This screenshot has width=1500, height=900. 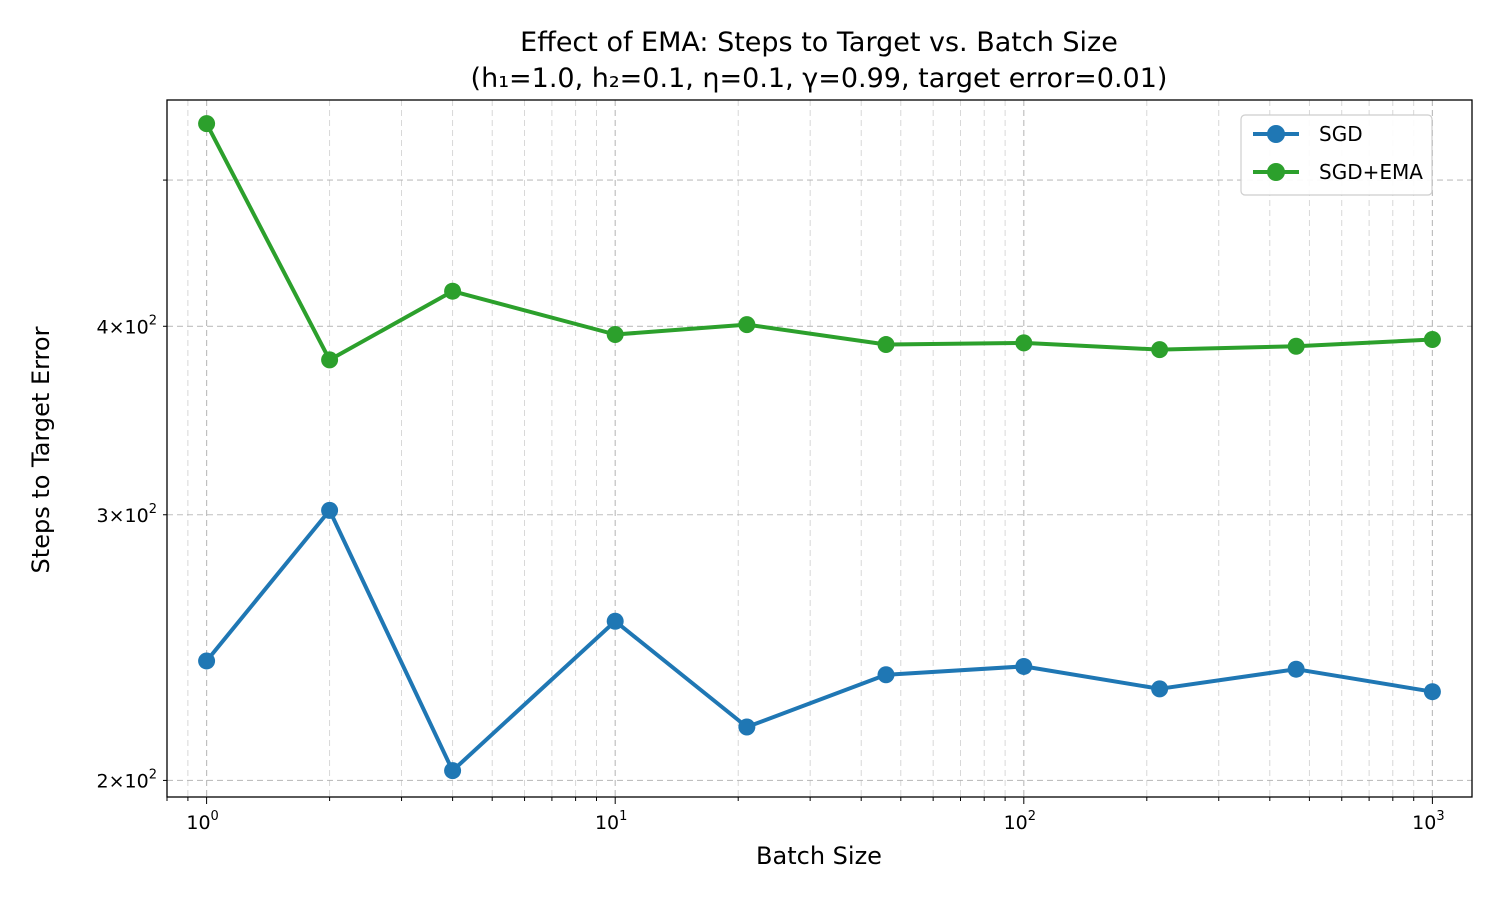 What do you see at coordinates (127, 325) in the screenshot?
I see `y-tick-label: 4×102` at bounding box center [127, 325].